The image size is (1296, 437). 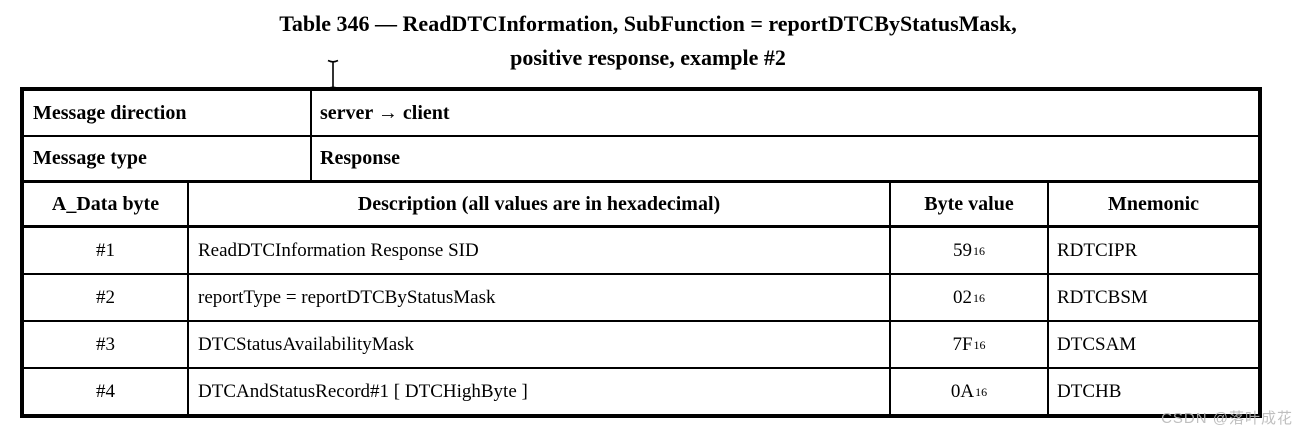 What do you see at coordinates (1102, 297) in the screenshot?
I see `cell-mnemonic: RDTCBSM` at bounding box center [1102, 297].